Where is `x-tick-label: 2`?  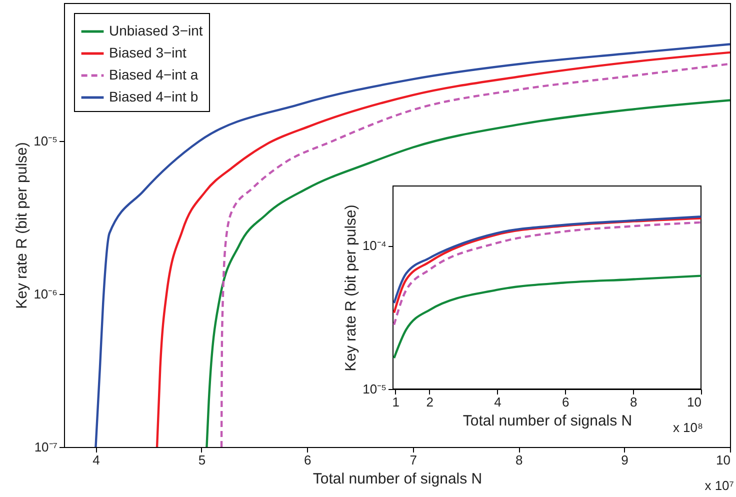 x-tick-label: 2 is located at coordinates (430, 402).